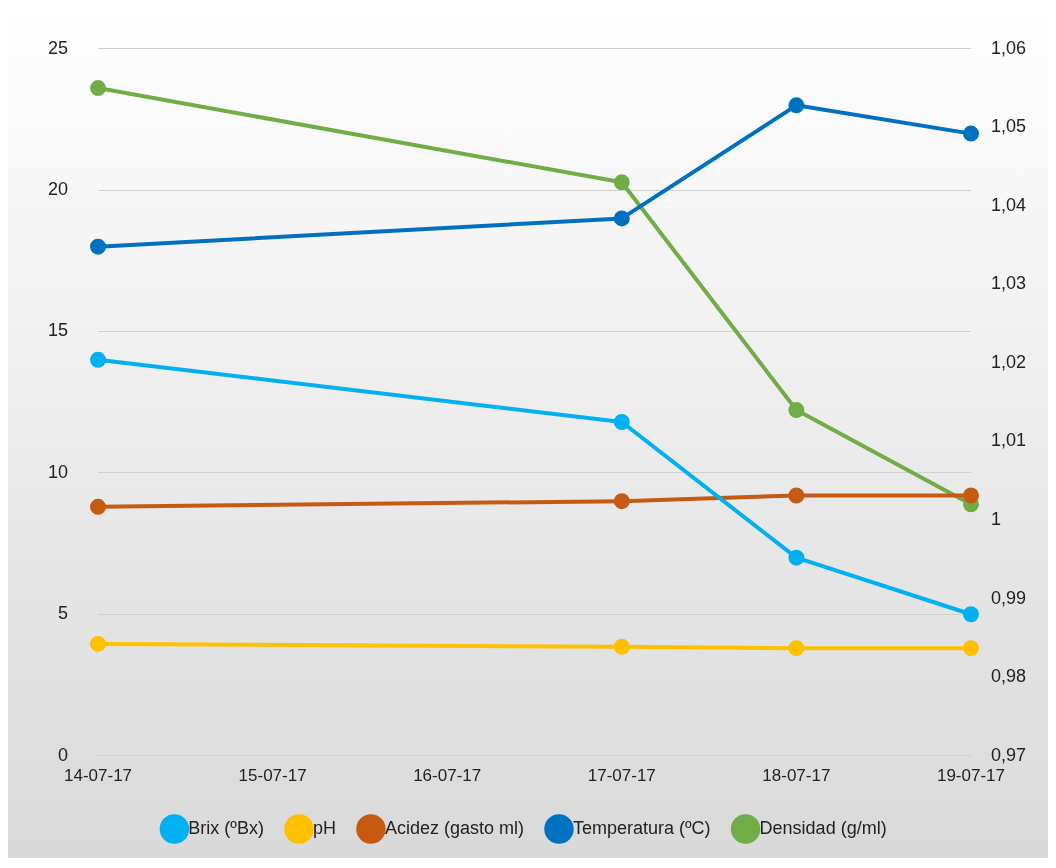 The width and height of the screenshot is (1056, 868). What do you see at coordinates (63, 754) in the screenshot?
I see `y-tick-label: 0` at bounding box center [63, 754].